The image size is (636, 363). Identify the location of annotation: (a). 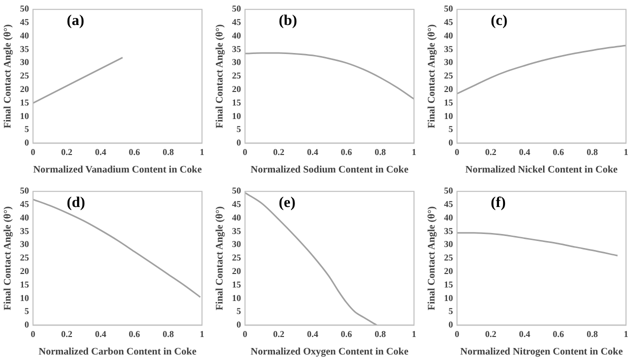
(75, 20).